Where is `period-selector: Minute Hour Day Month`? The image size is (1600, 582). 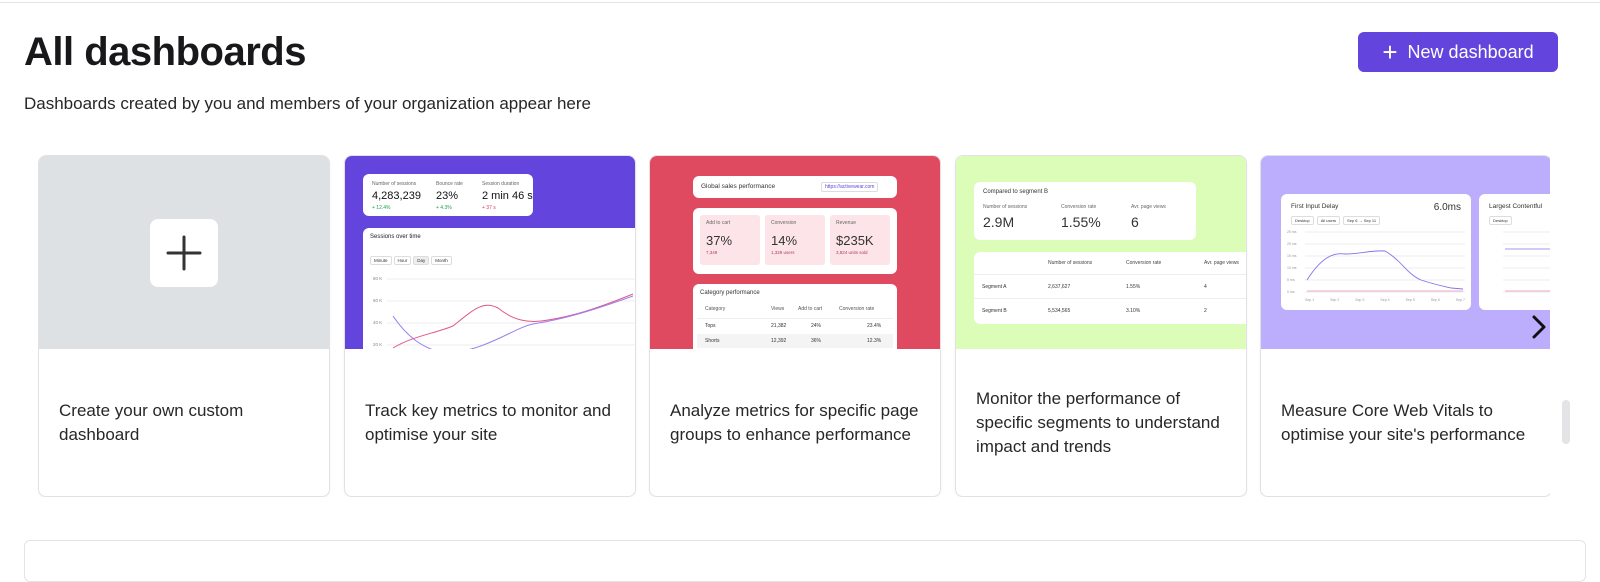 period-selector: Minute Hour Day Month is located at coordinates (411, 260).